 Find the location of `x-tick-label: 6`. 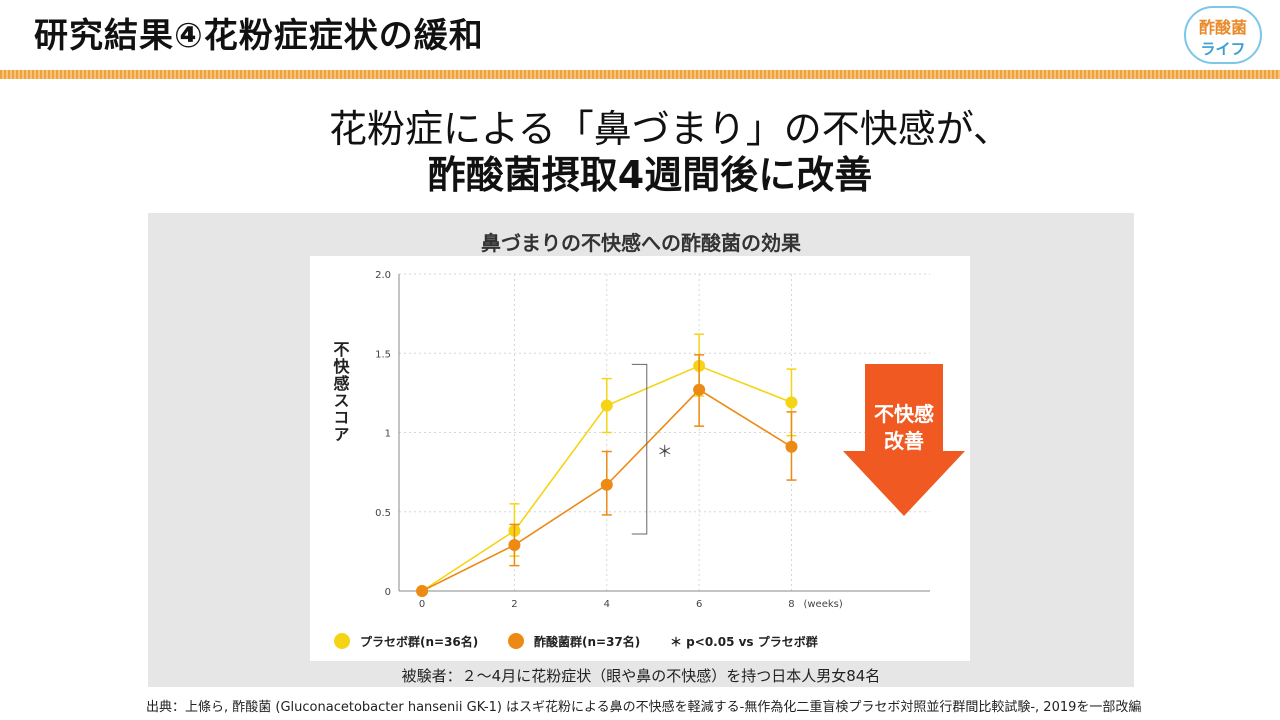

x-tick-label: 6 is located at coordinates (699, 604).